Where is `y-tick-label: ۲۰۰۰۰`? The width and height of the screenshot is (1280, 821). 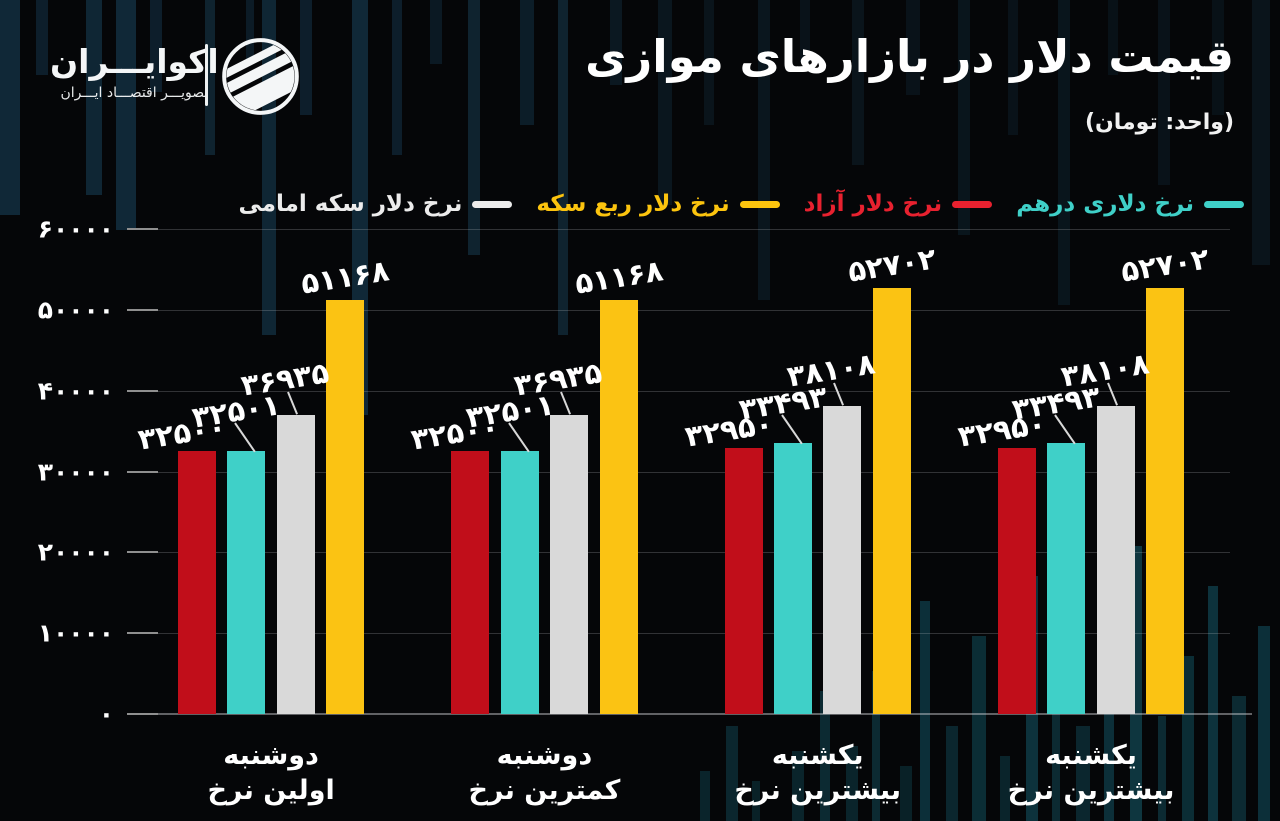 y-tick-label: ۲۰۰۰۰ is located at coordinates (75, 552).